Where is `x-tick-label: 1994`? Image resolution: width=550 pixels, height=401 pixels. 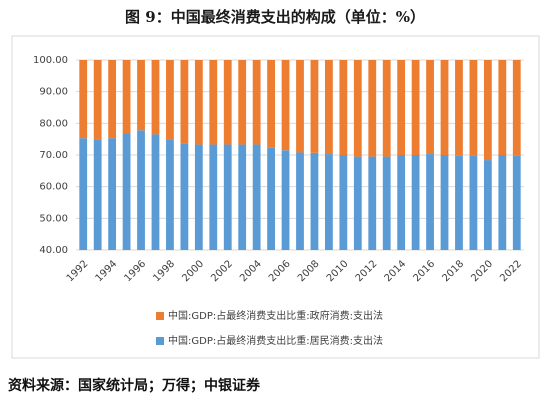
x-tick-label: 1994 is located at coordinates (107, 271).